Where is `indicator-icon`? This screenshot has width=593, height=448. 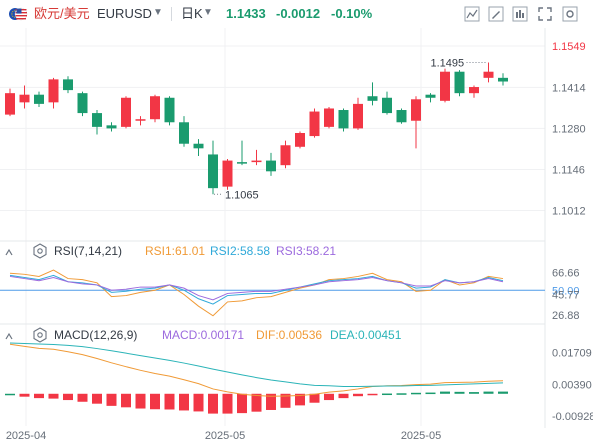
indicator-icon is located at coordinates (472, 14).